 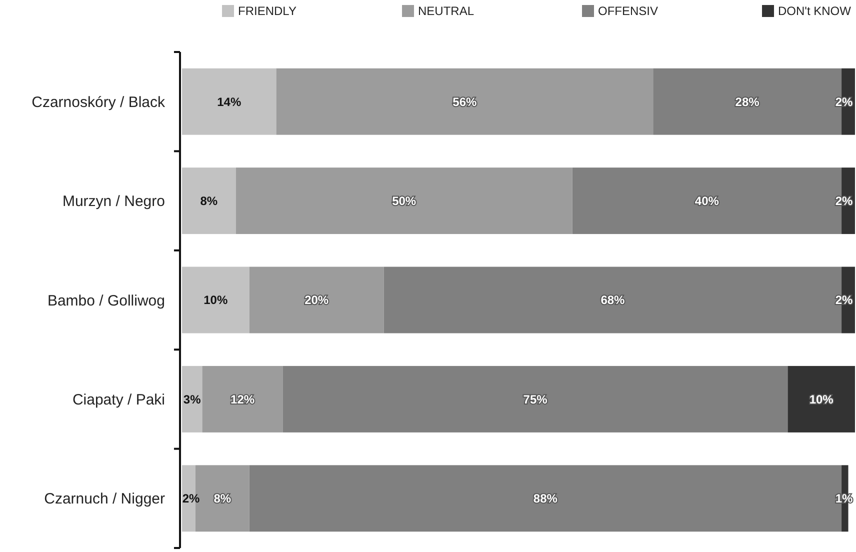 I want to click on data-label: 14%, so click(x=229, y=101).